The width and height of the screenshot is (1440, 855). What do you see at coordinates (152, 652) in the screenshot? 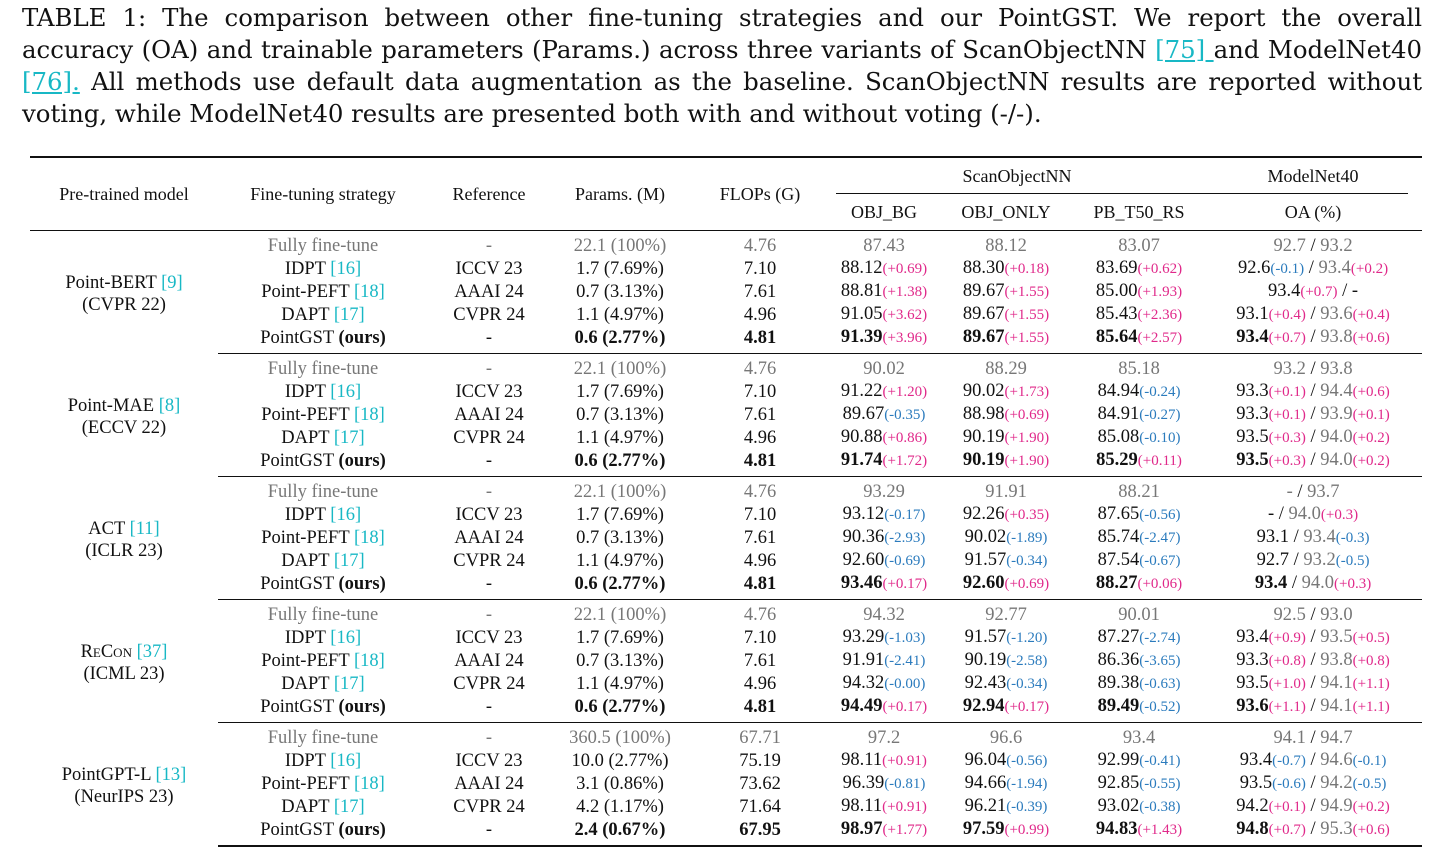
I see `citation-link: [37]` at bounding box center [152, 652].